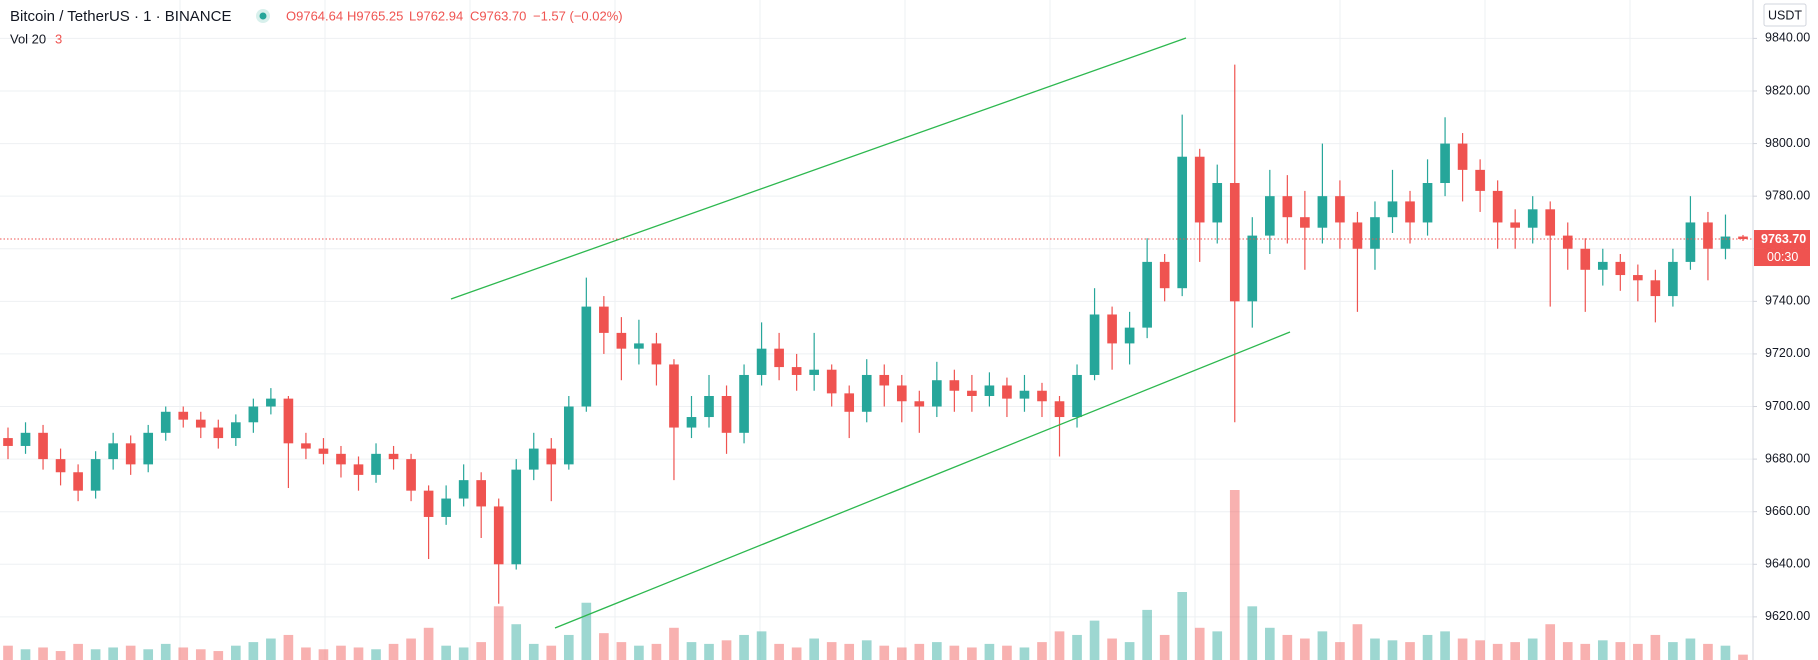  What do you see at coordinates (1787, 301) in the screenshot?
I see `y-tick-label: 9740.00` at bounding box center [1787, 301].